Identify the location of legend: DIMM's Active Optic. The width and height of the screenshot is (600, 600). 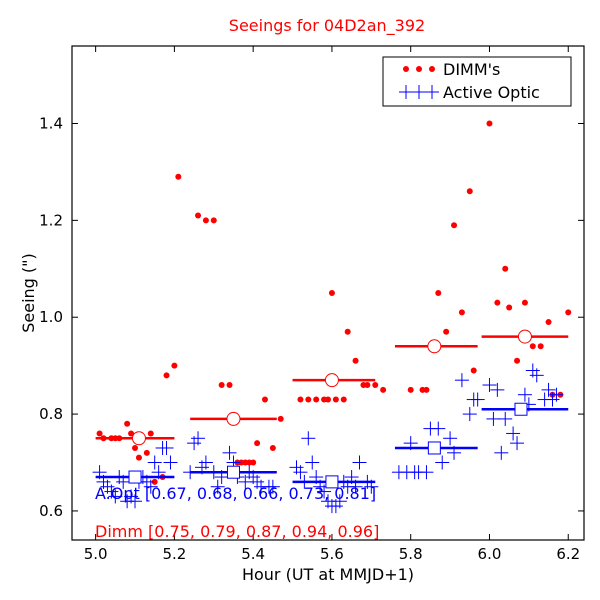
(477, 81).